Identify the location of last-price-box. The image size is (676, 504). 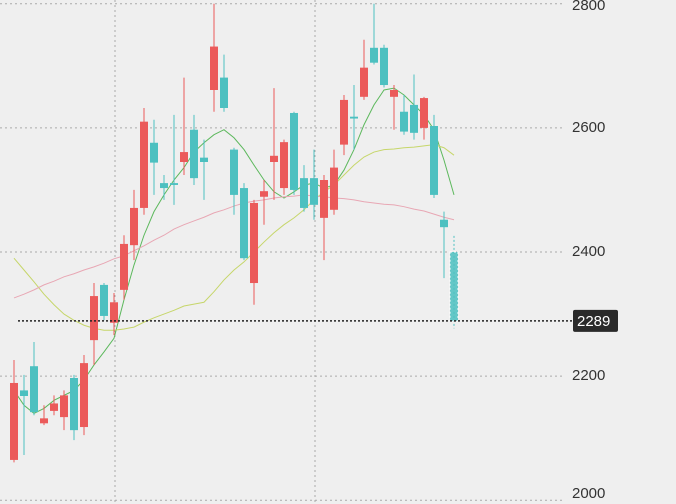
(595, 320).